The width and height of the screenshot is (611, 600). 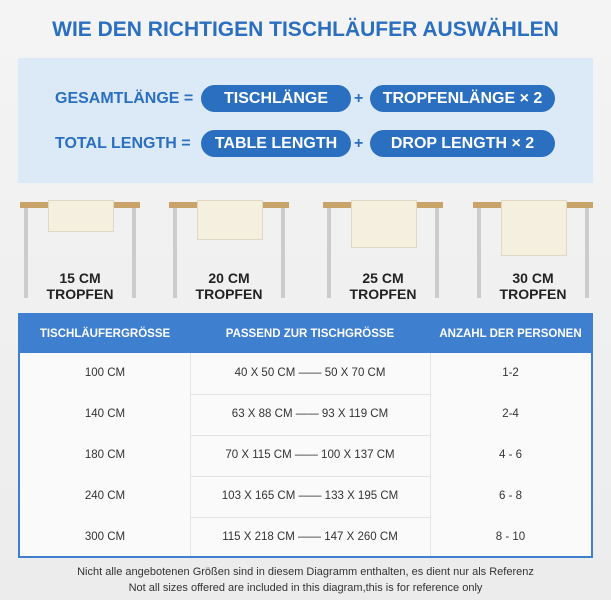 What do you see at coordinates (462, 98) in the screenshot?
I see `formula-pill: TROPFENLÄNGE × 2` at bounding box center [462, 98].